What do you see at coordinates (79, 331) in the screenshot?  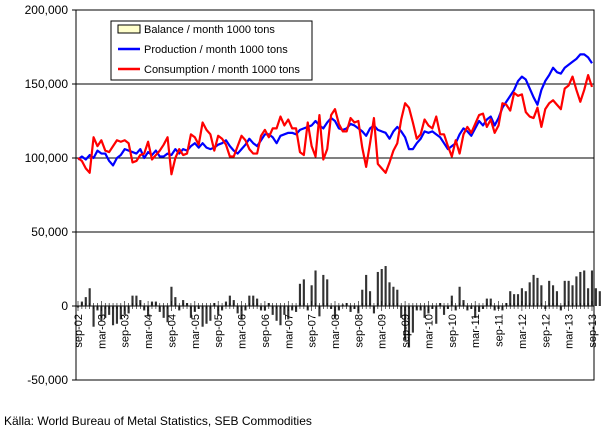 I see `x-tick-label: sep-02` at bounding box center [79, 331].